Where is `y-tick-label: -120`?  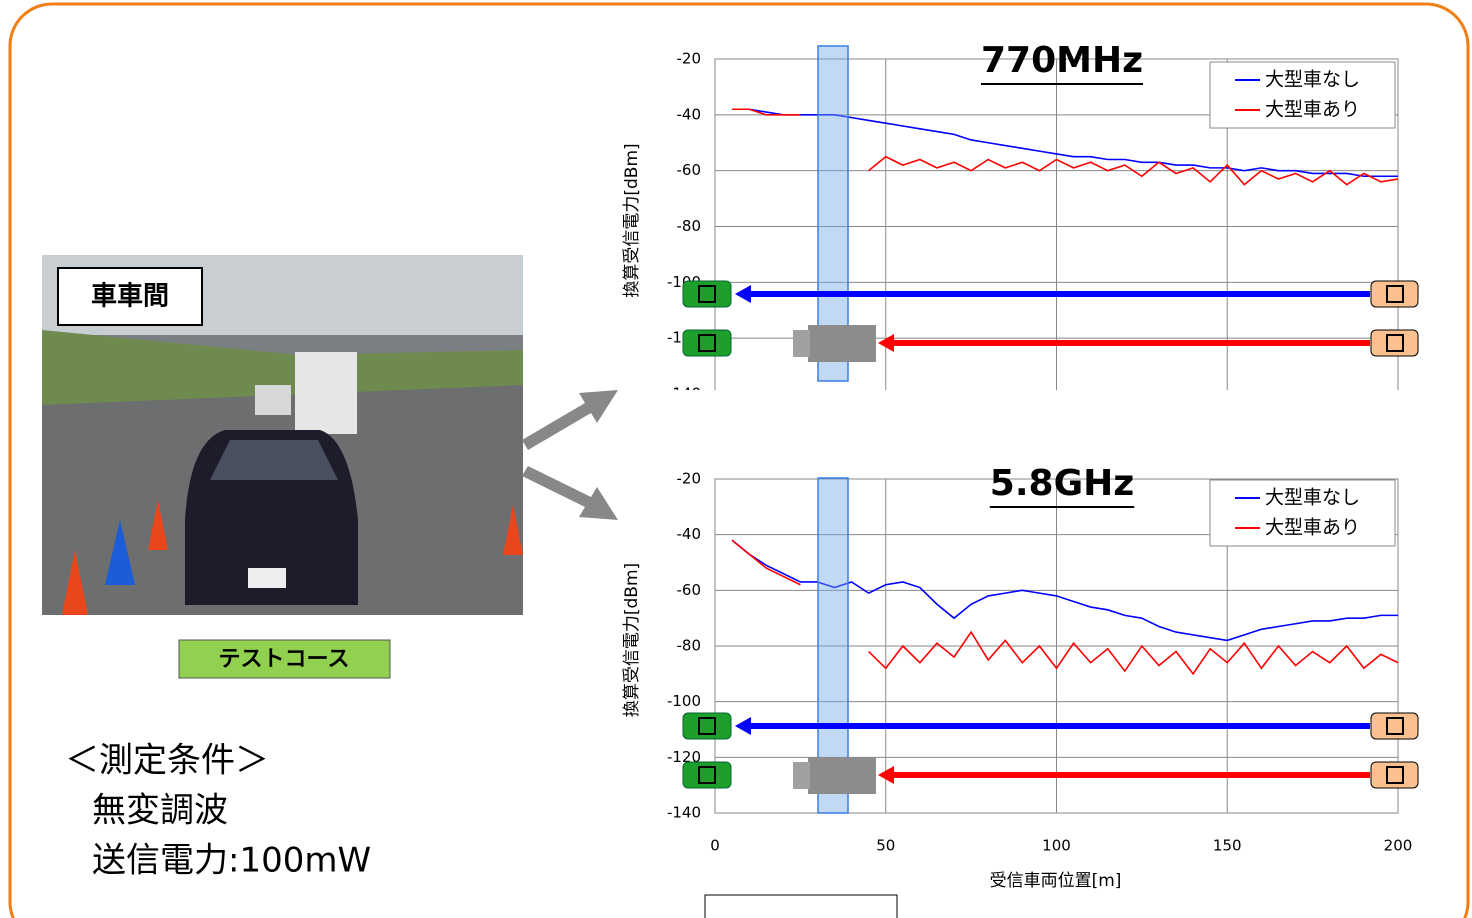
y-tick-label: -120 is located at coordinates (684, 757).